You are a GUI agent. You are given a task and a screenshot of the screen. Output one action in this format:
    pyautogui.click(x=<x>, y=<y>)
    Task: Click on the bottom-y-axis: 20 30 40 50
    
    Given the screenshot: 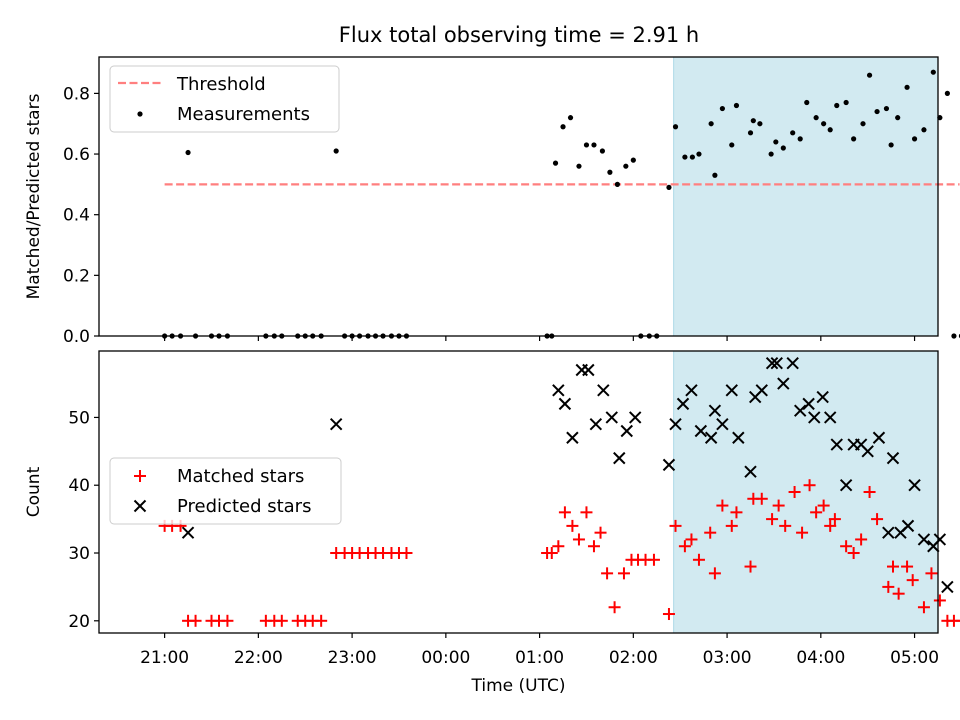 What is the action you would take?
    pyautogui.click(x=83, y=520)
    